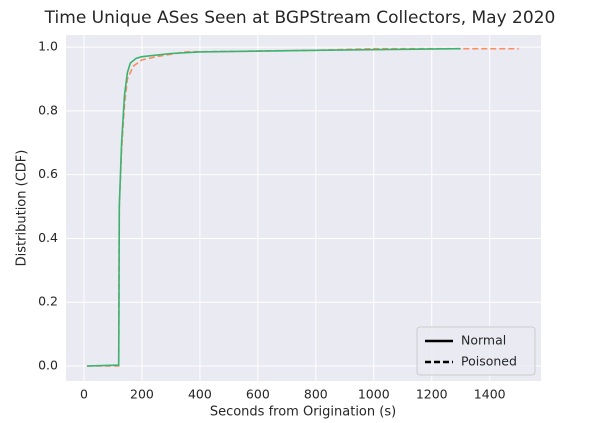  I want to click on x-tick-label: 0, so click(84, 394).